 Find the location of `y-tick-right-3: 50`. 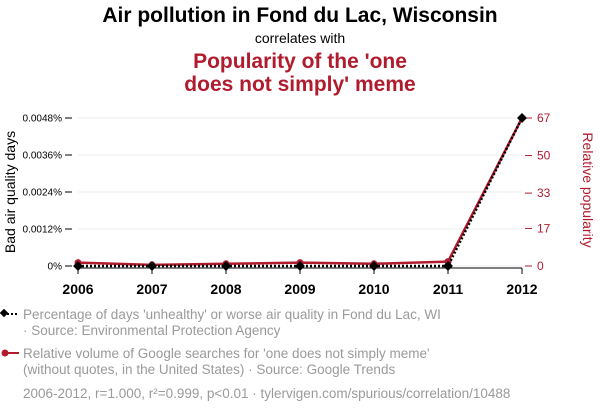

y-tick-right-3: 50 is located at coordinates (544, 156).